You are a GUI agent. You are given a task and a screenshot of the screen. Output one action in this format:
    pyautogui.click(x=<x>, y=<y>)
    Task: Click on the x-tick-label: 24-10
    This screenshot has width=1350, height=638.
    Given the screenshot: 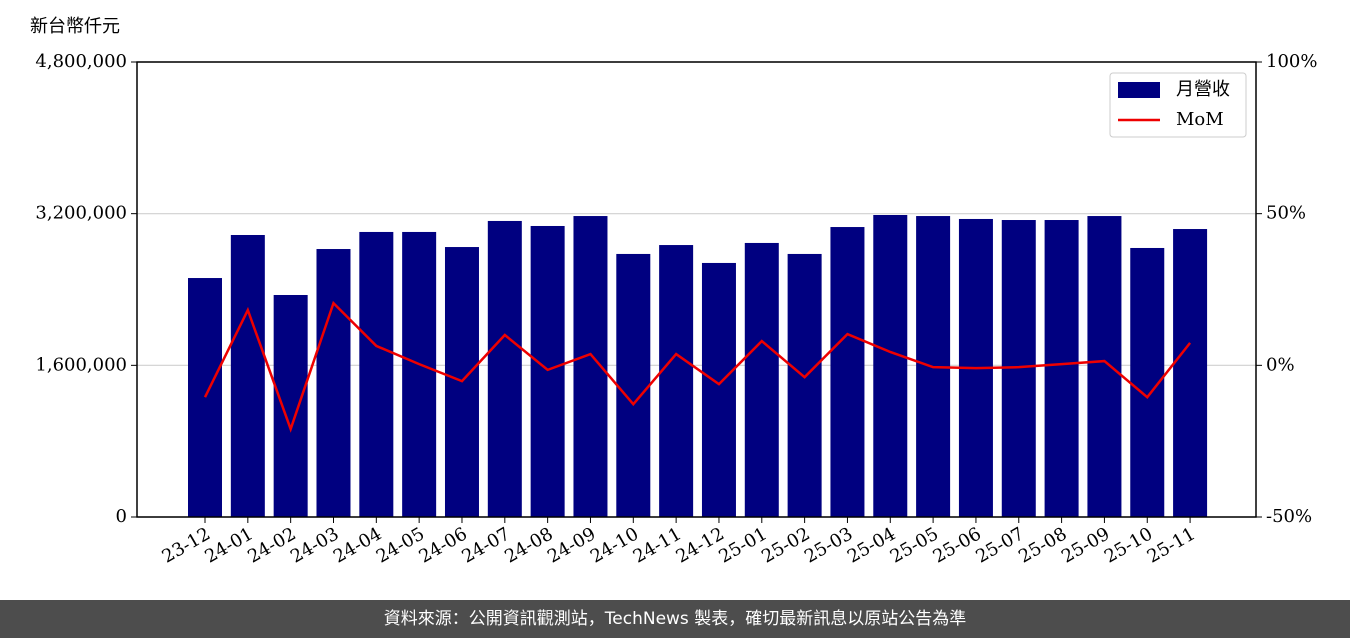 What is the action you would take?
    pyautogui.click(x=614, y=545)
    